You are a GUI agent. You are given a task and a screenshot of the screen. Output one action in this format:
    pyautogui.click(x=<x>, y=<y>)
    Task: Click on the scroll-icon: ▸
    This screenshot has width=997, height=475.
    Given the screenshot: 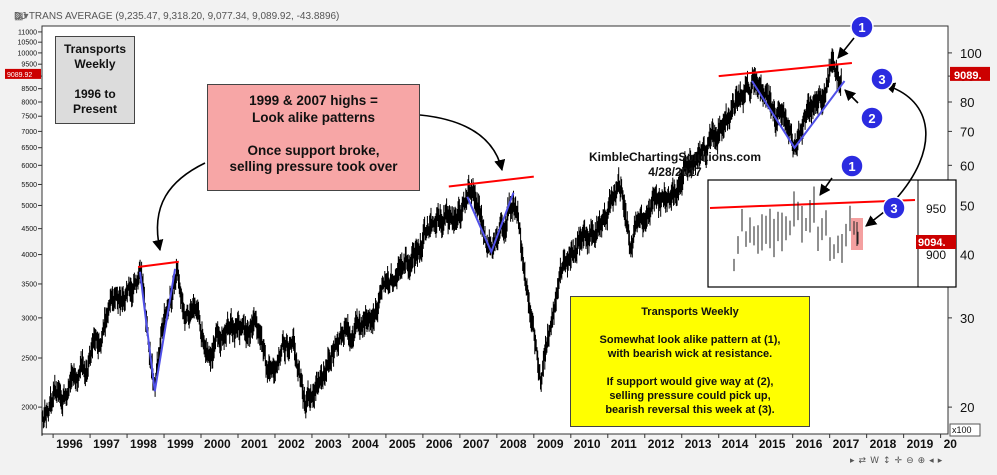 What is the action you would take?
    pyautogui.click(x=852, y=461)
    